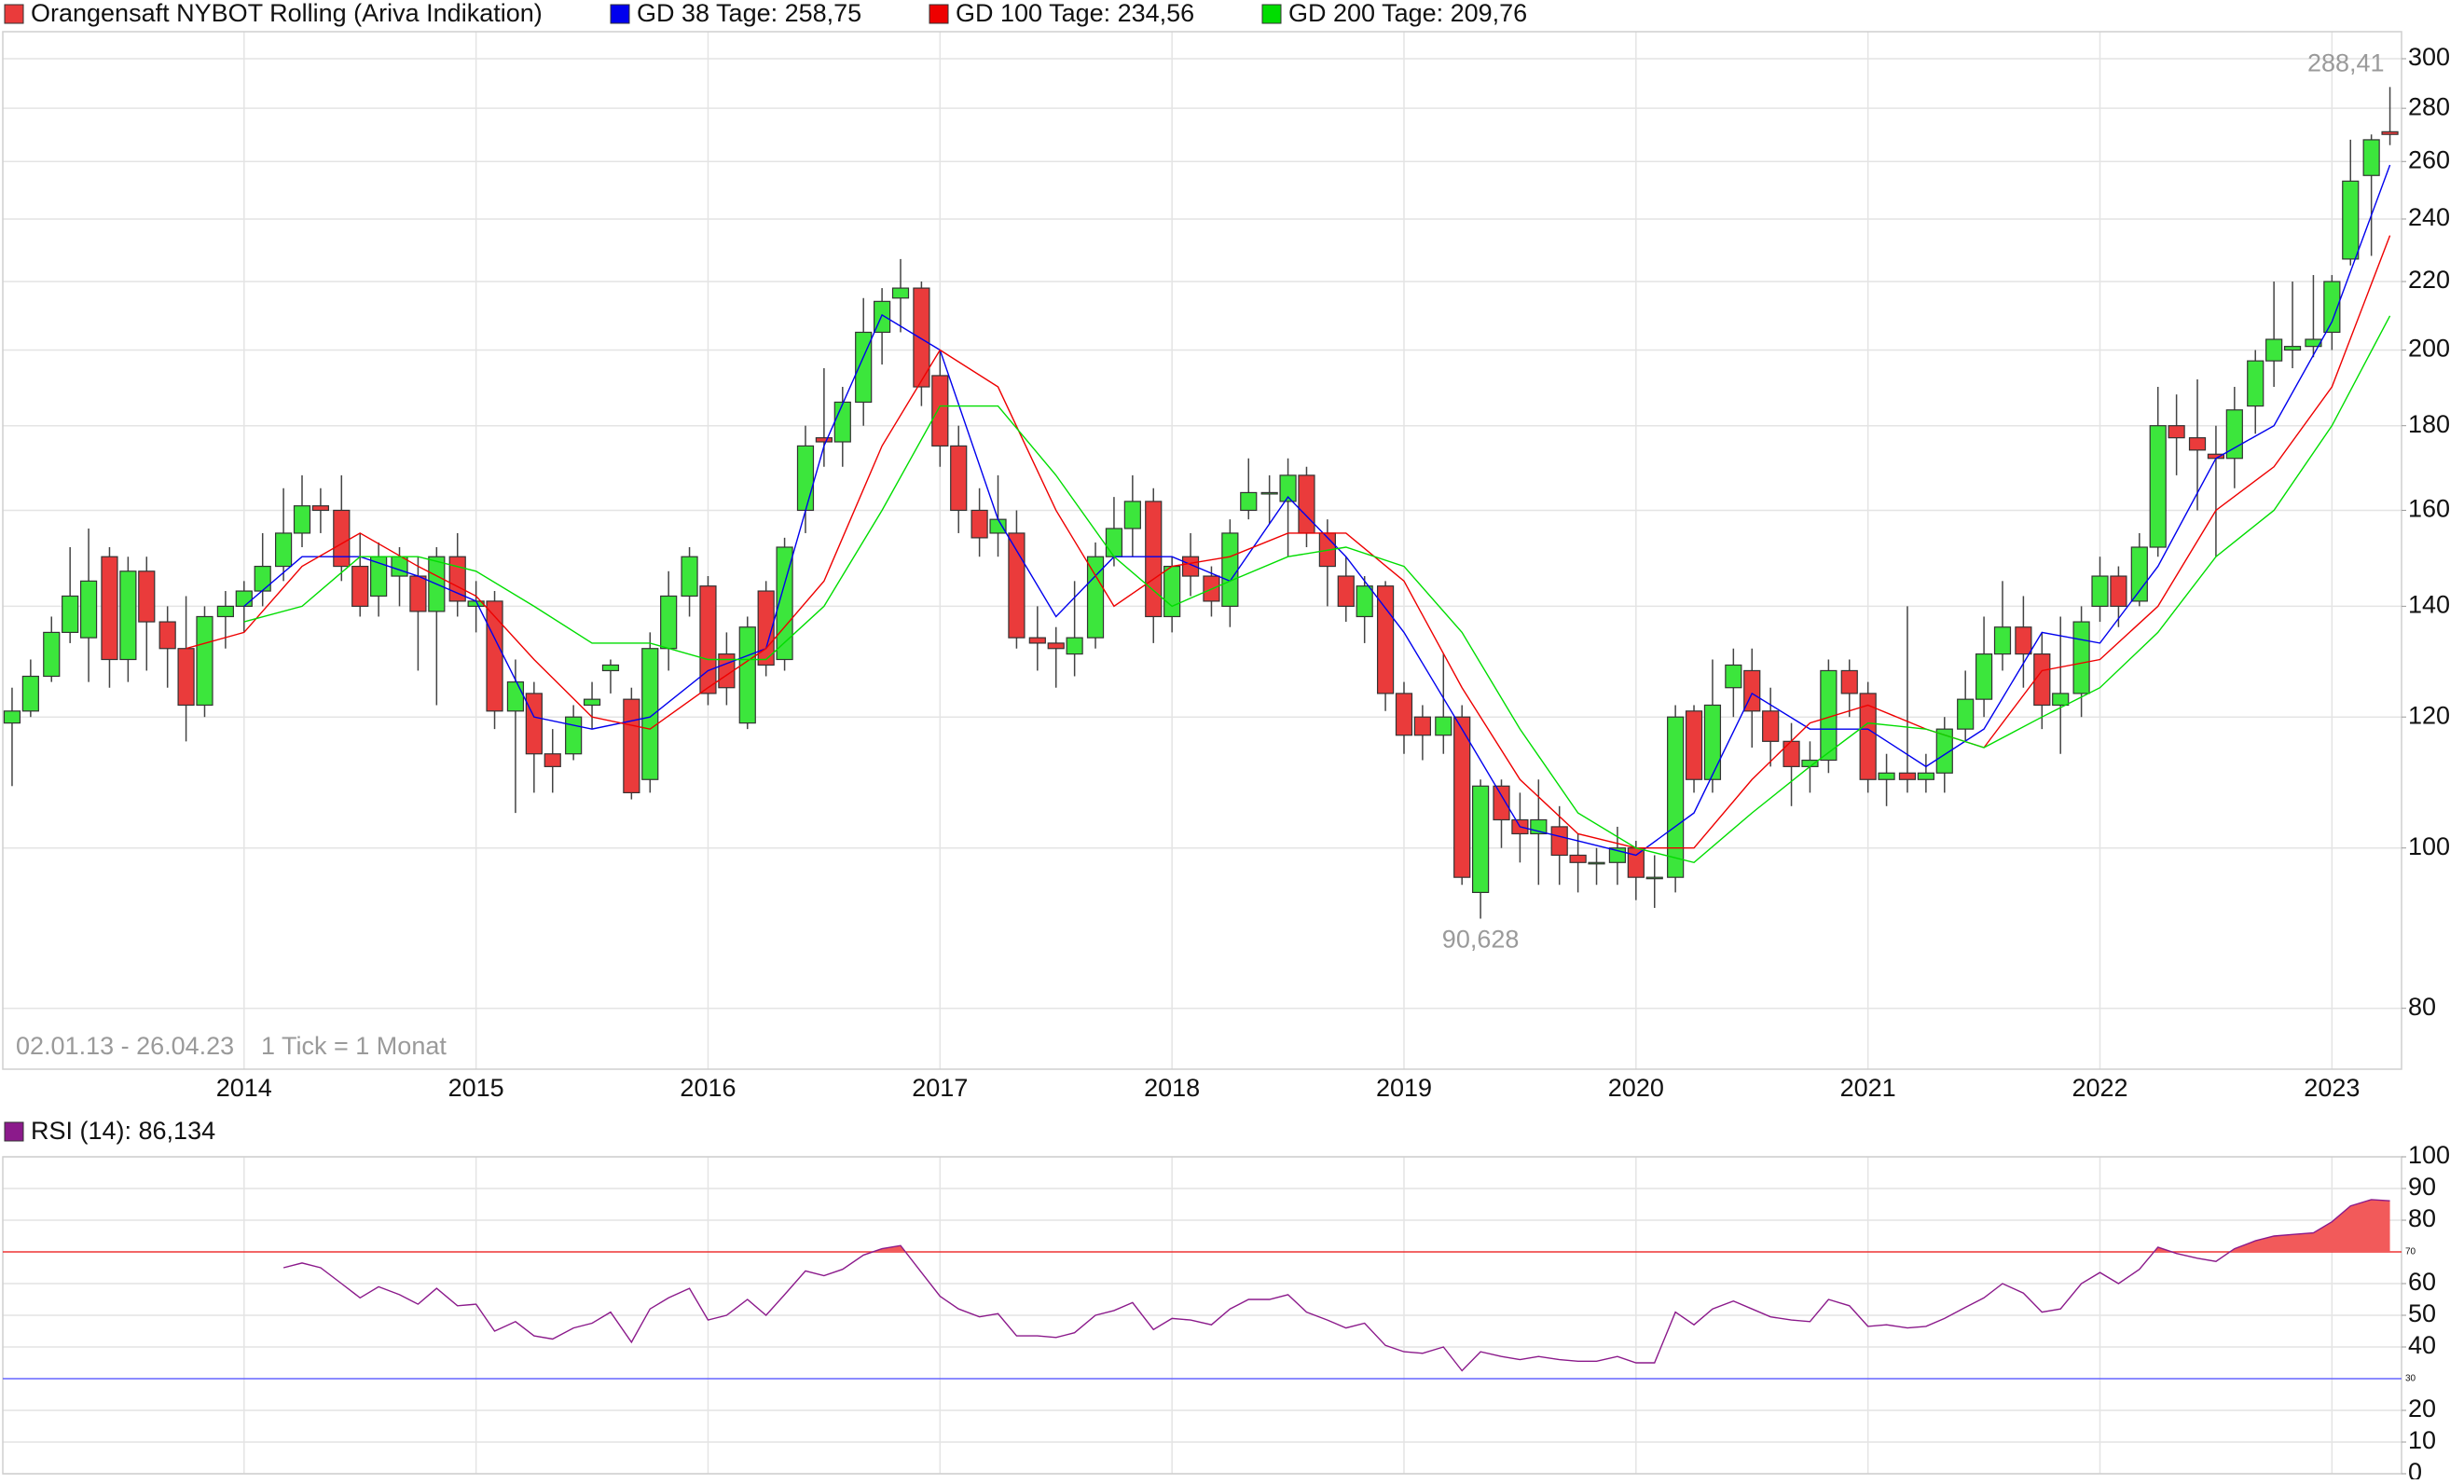 The width and height of the screenshot is (2464, 1484). What do you see at coordinates (2099, 1088) in the screenshot?
I see `x-tick-label: 2022` at bounding box center [2099, 1088].